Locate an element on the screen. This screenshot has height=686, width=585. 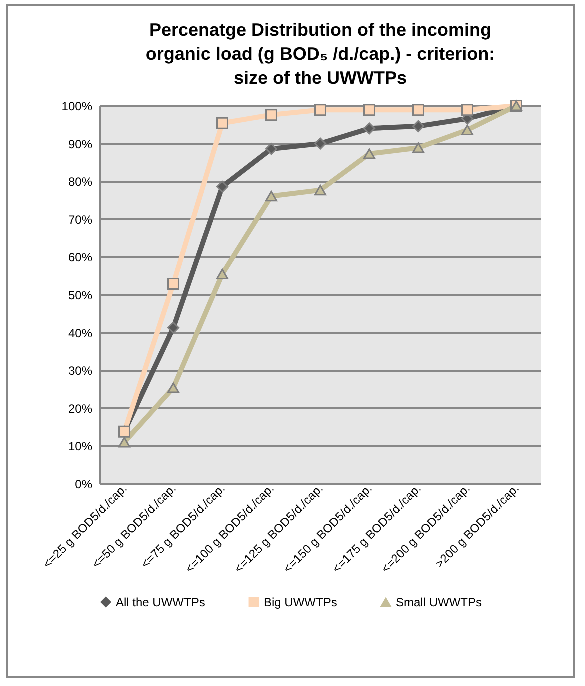
y-tick-label: 100% is located at coordinates (77, 107).